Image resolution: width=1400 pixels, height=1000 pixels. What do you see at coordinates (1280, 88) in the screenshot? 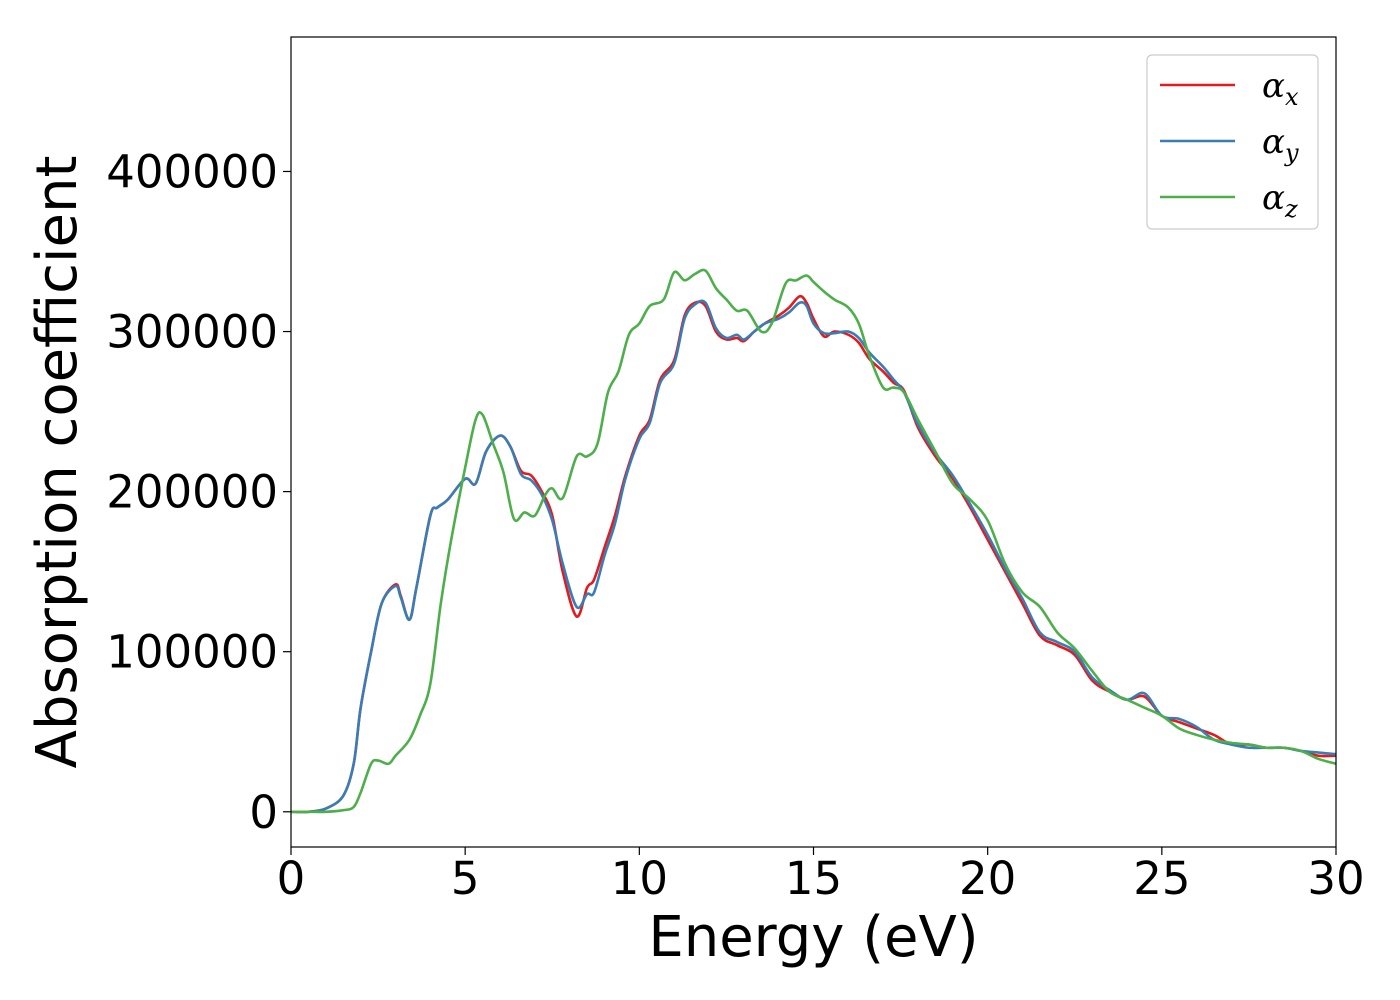
I see `legend-label: αx` at bounding box center [1280, 88].